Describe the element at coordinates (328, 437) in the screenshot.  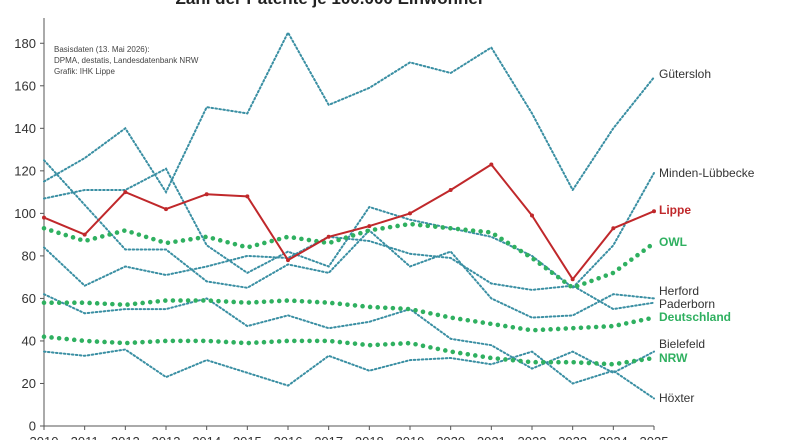
I see `x-tick-label: 2017` at that location.